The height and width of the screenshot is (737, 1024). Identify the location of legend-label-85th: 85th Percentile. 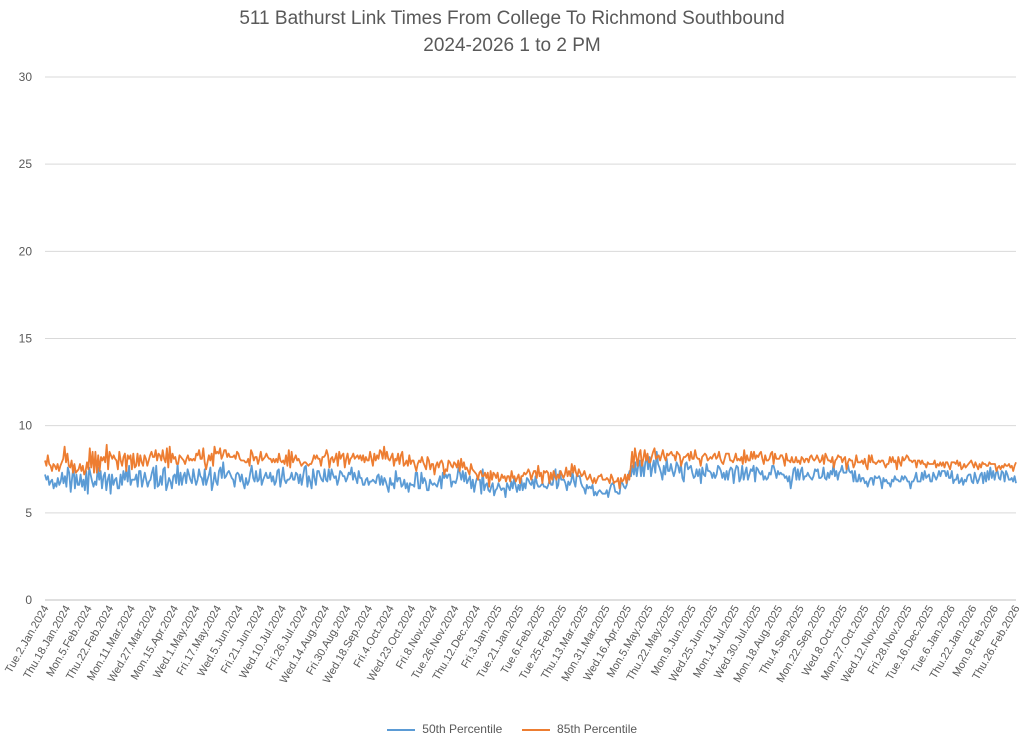
(597, 729).